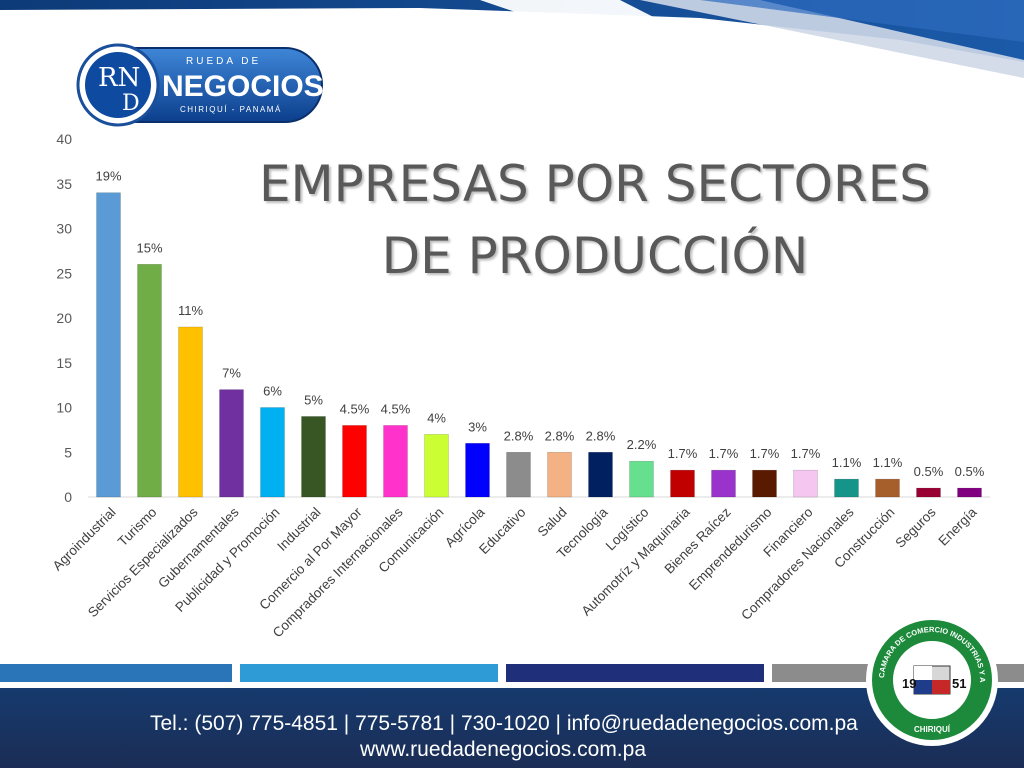 This screenshot has width=1024, height=768. I want to click on footer, so click(512, 728).